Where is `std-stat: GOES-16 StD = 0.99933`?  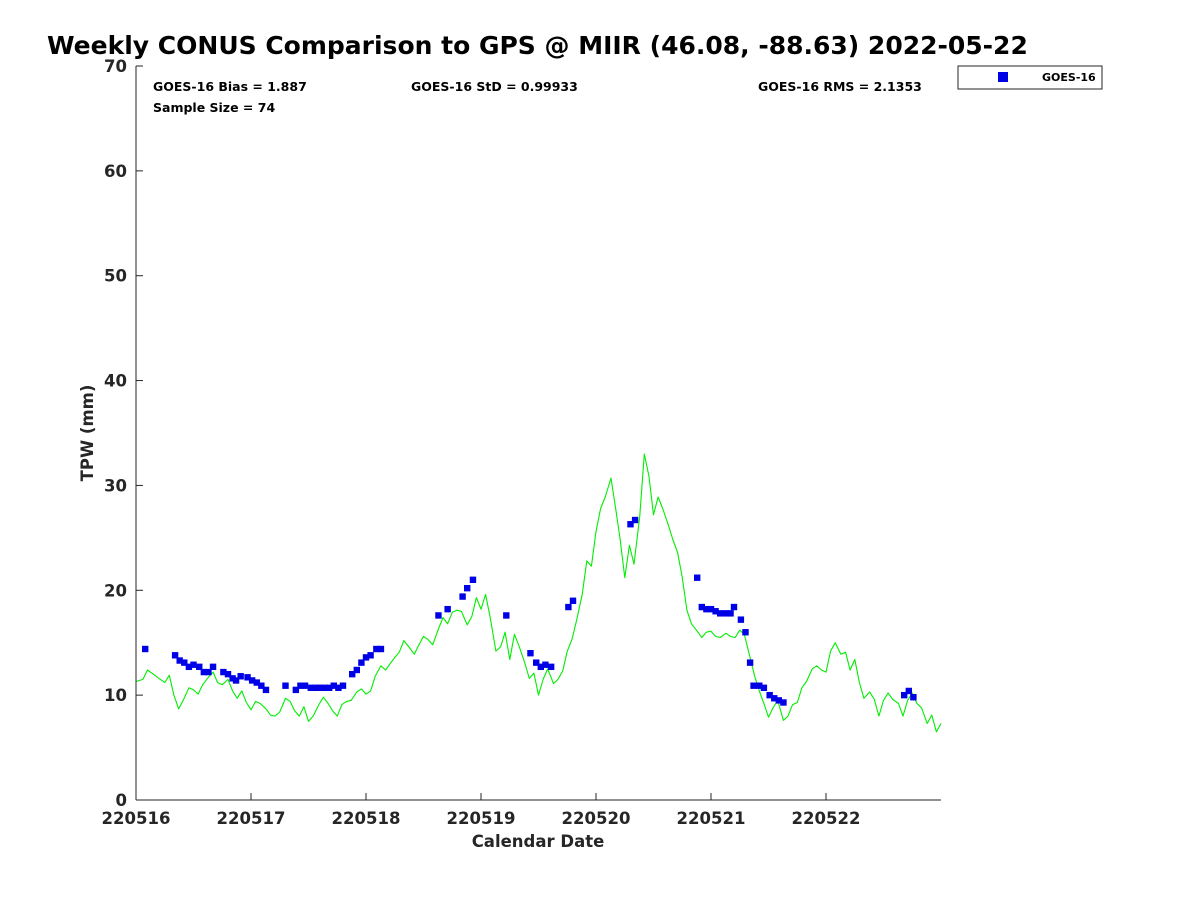
std-stat: GOES-16 StD = 0.99933 is located at coordinates (494, 86).